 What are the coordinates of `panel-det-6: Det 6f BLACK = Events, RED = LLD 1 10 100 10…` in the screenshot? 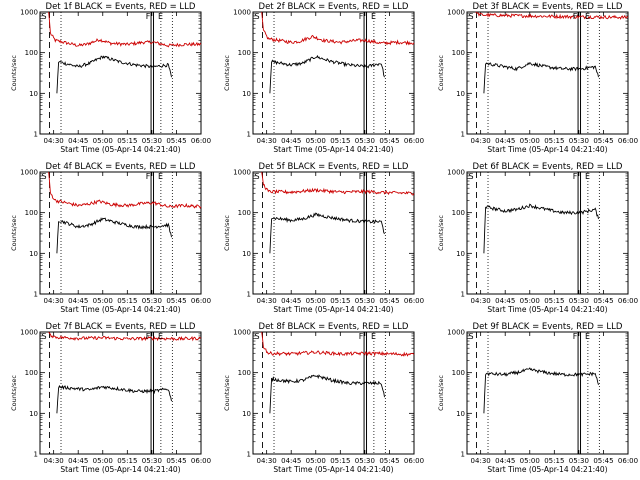 It's located at (537, 238).